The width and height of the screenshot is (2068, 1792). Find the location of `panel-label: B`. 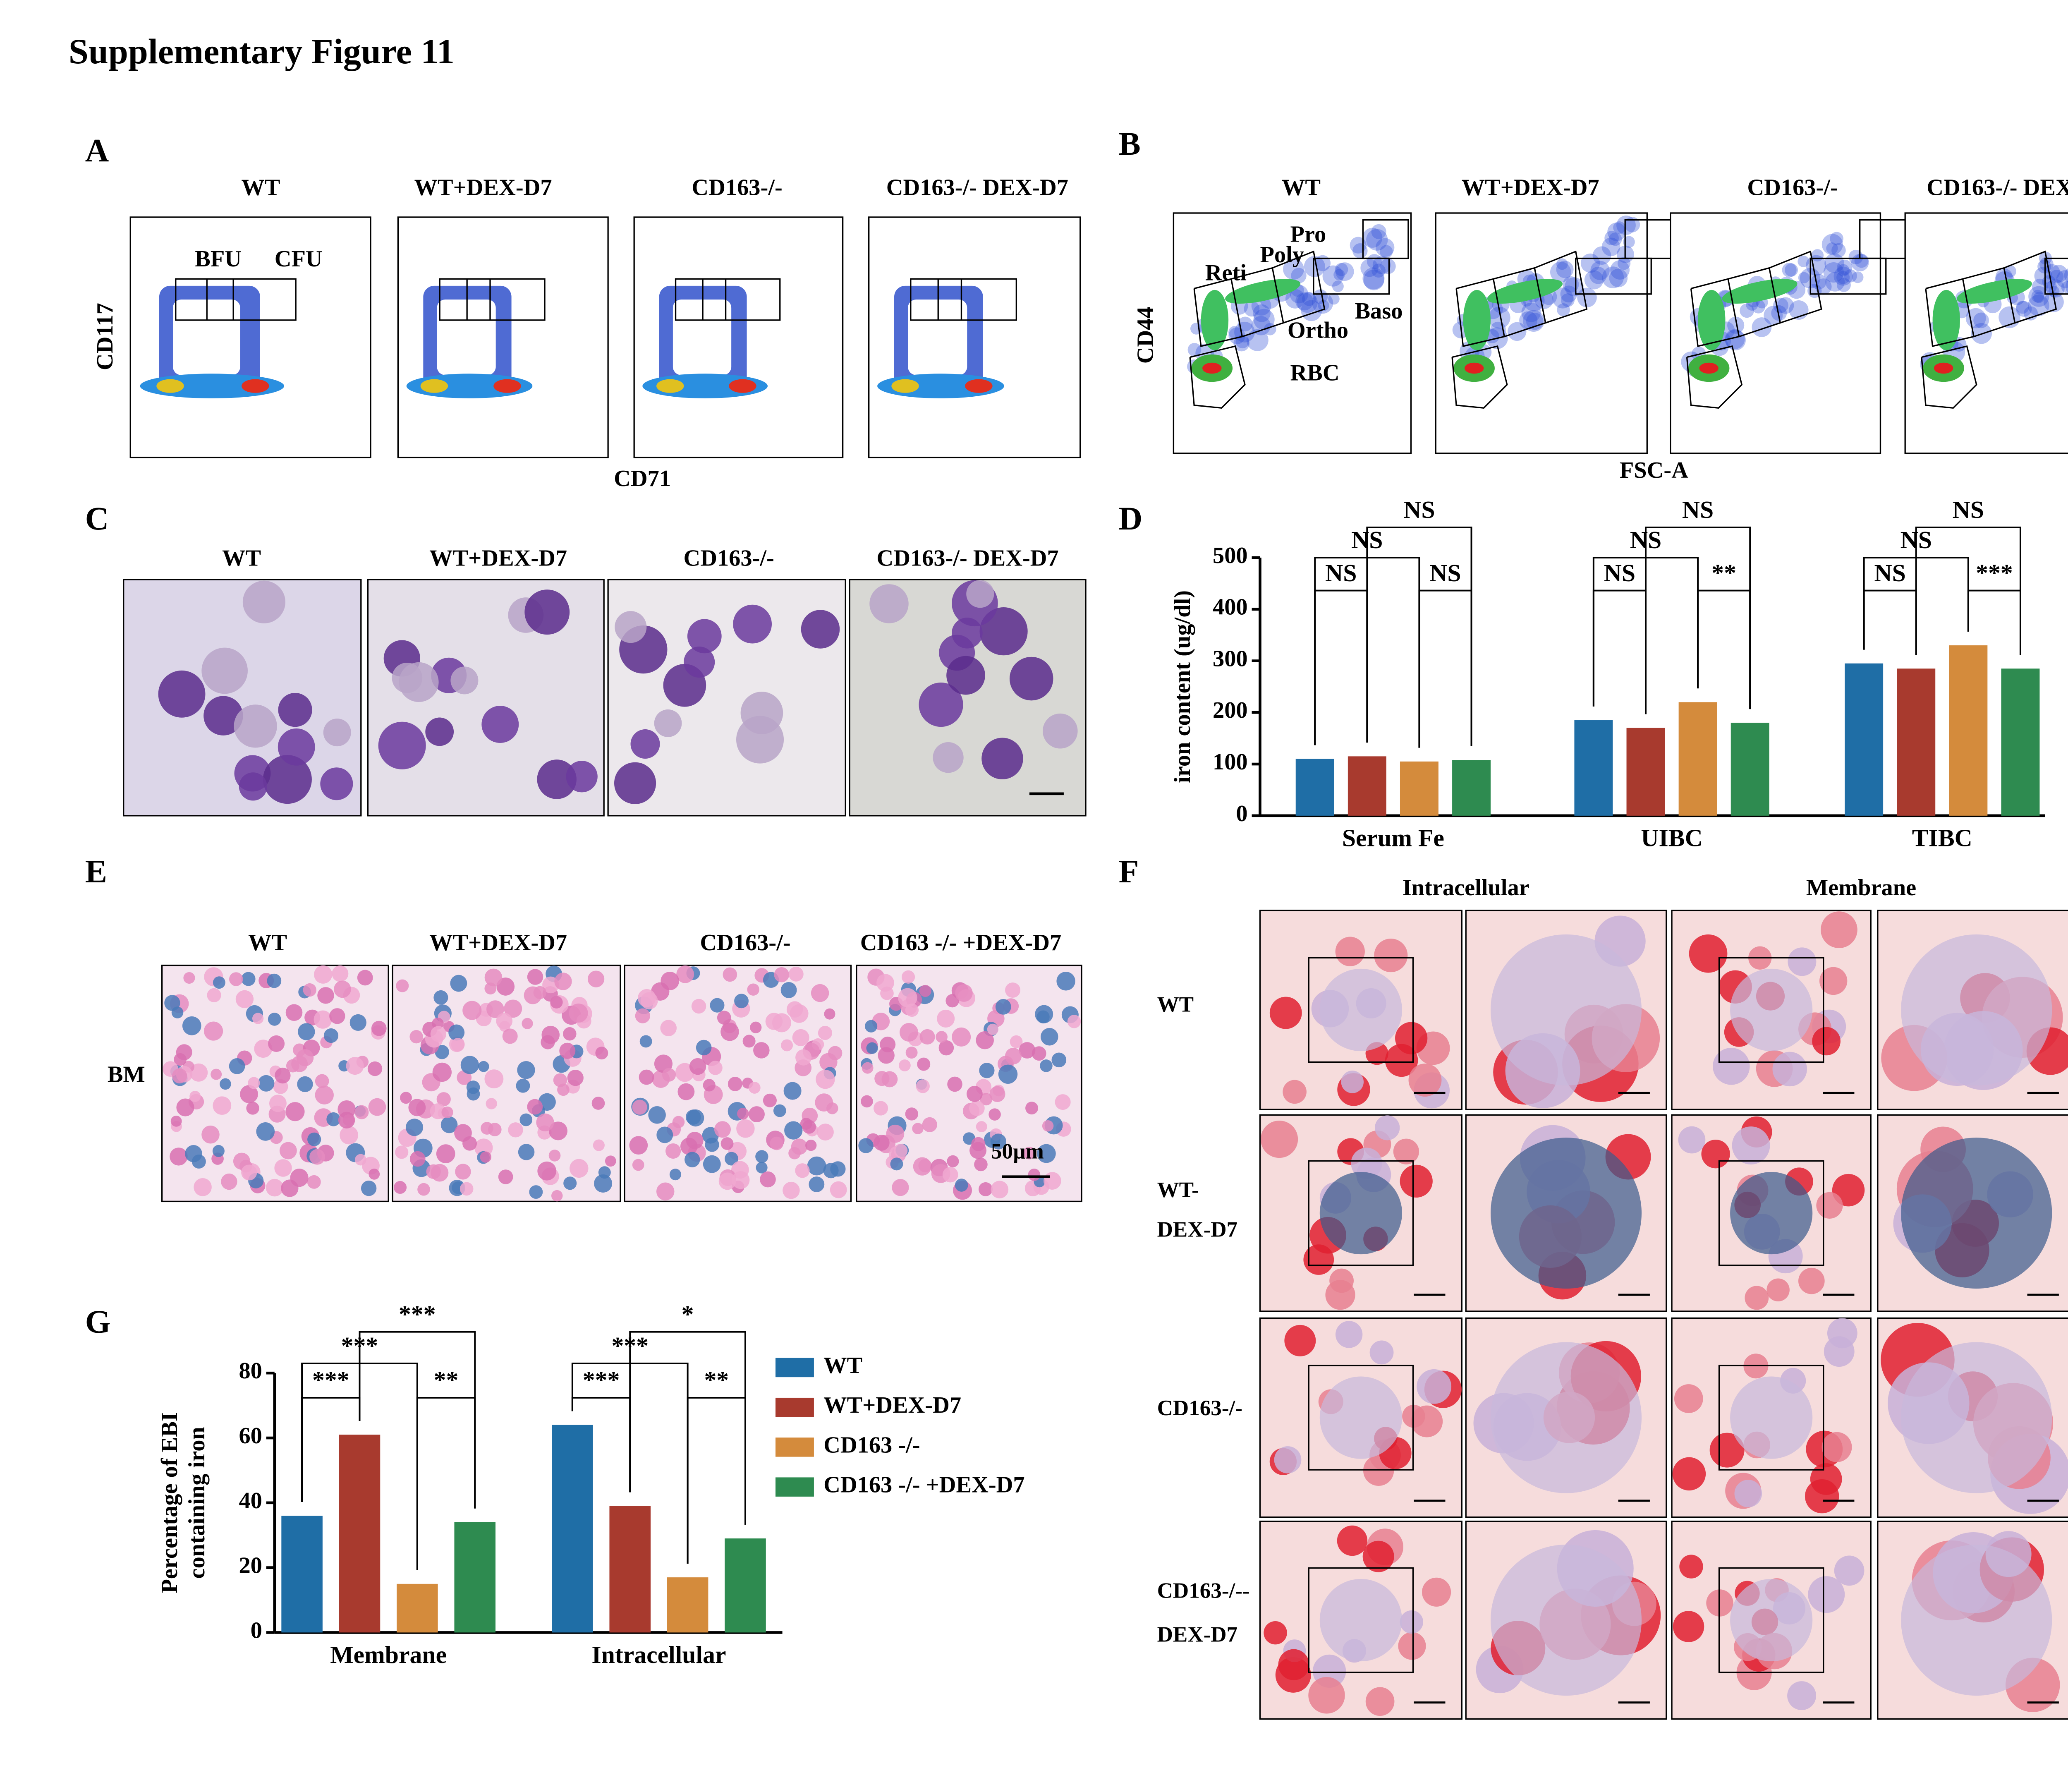

panel-label: B is located at coordinates (1130, 144).